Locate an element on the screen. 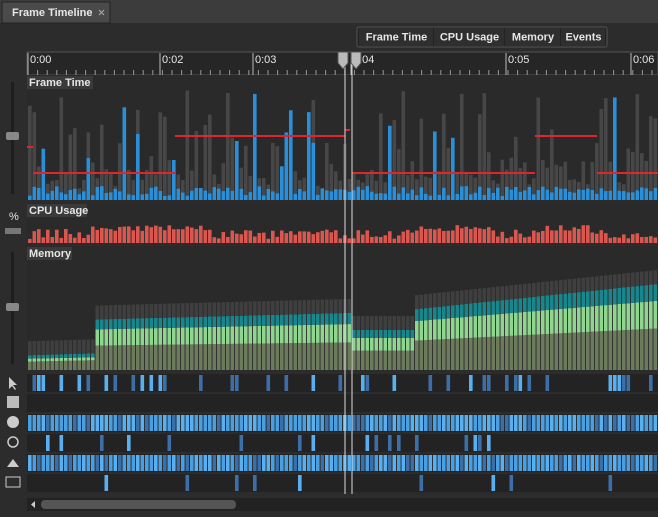  cpu-icon is located at coordinates (13, 231).